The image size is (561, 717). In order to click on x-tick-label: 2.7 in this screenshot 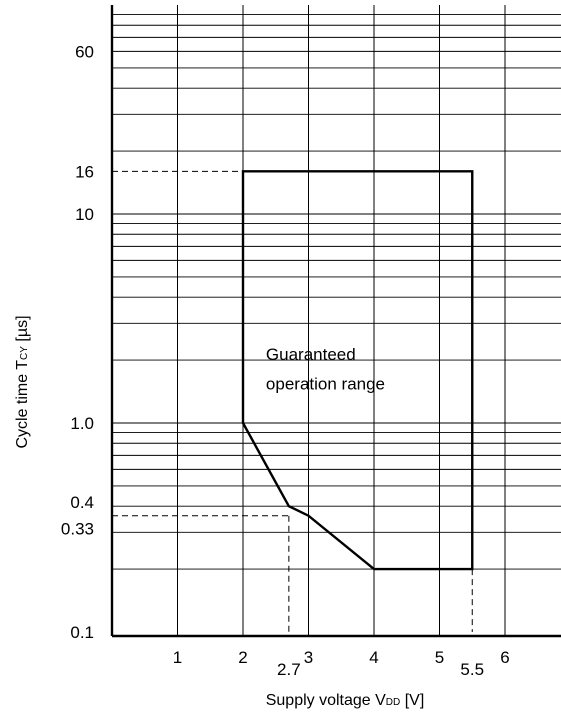, I will do `click(289, 669)`.